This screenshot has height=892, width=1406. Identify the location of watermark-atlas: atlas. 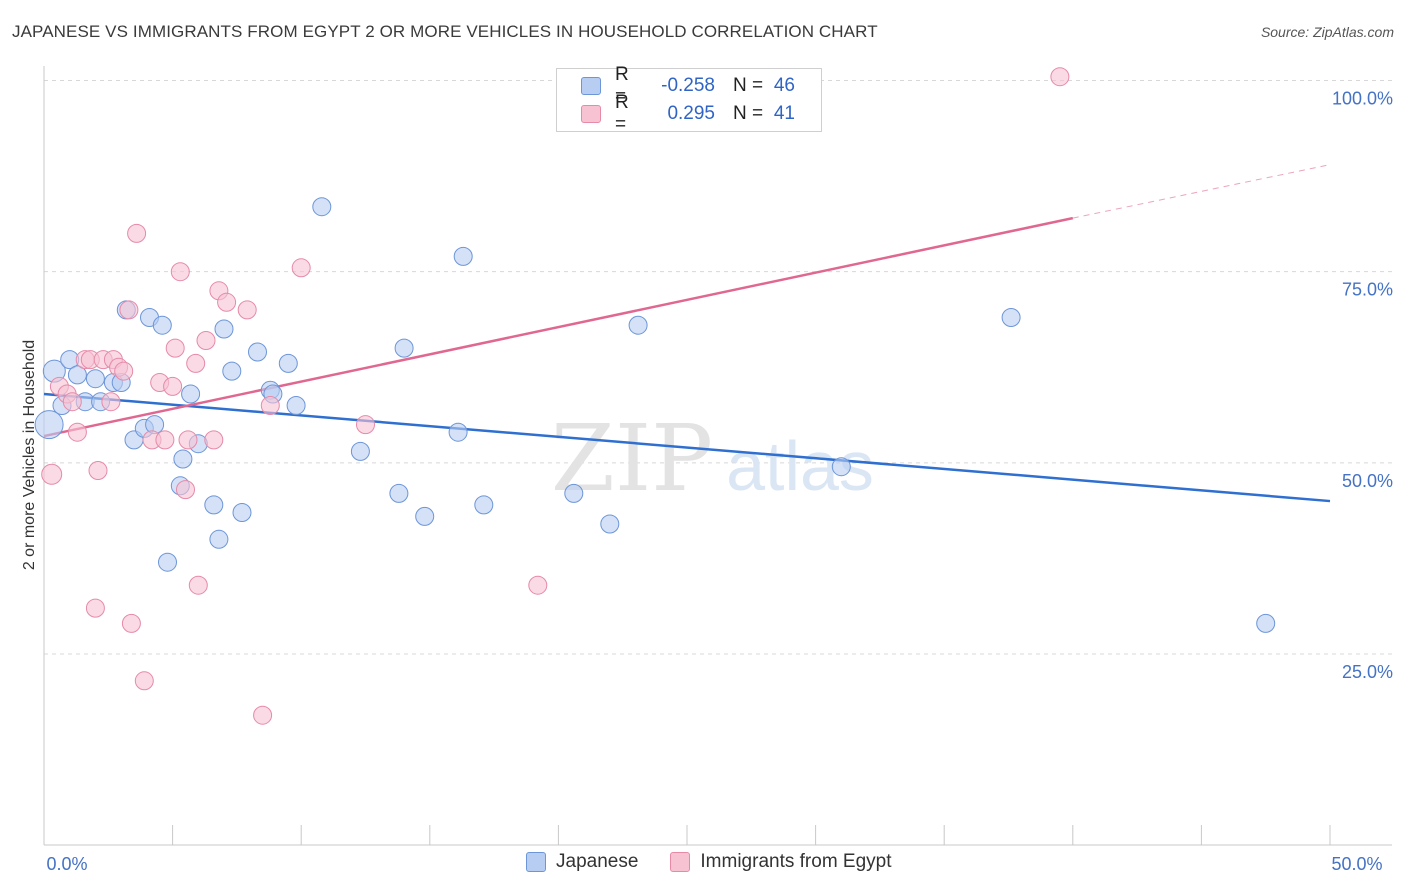
(800, 466).